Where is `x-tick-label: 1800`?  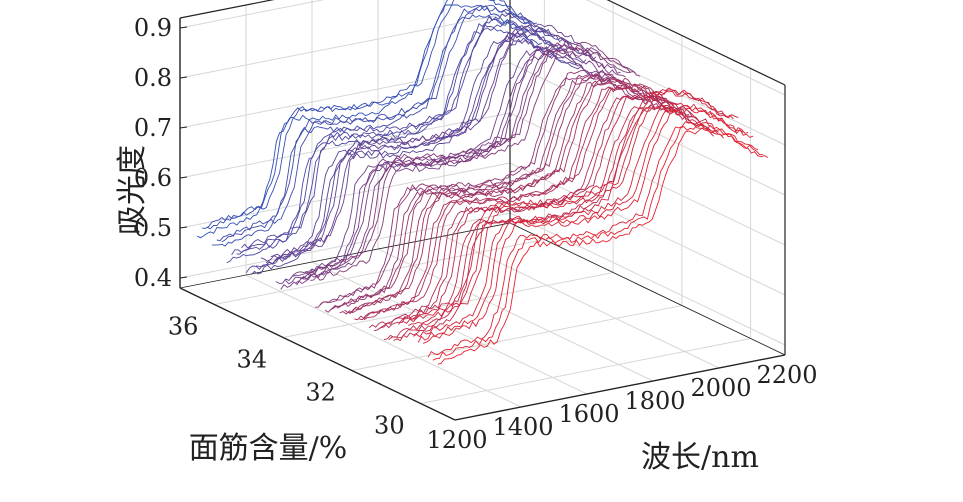
x-tick-label: 1800 is located at coordinates (654, 401).